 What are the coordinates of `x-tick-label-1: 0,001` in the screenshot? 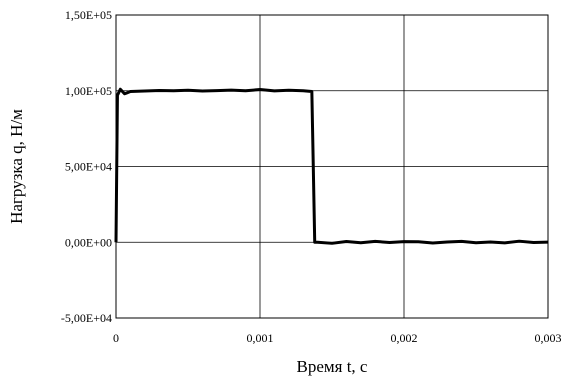 It's located at (260, 338).